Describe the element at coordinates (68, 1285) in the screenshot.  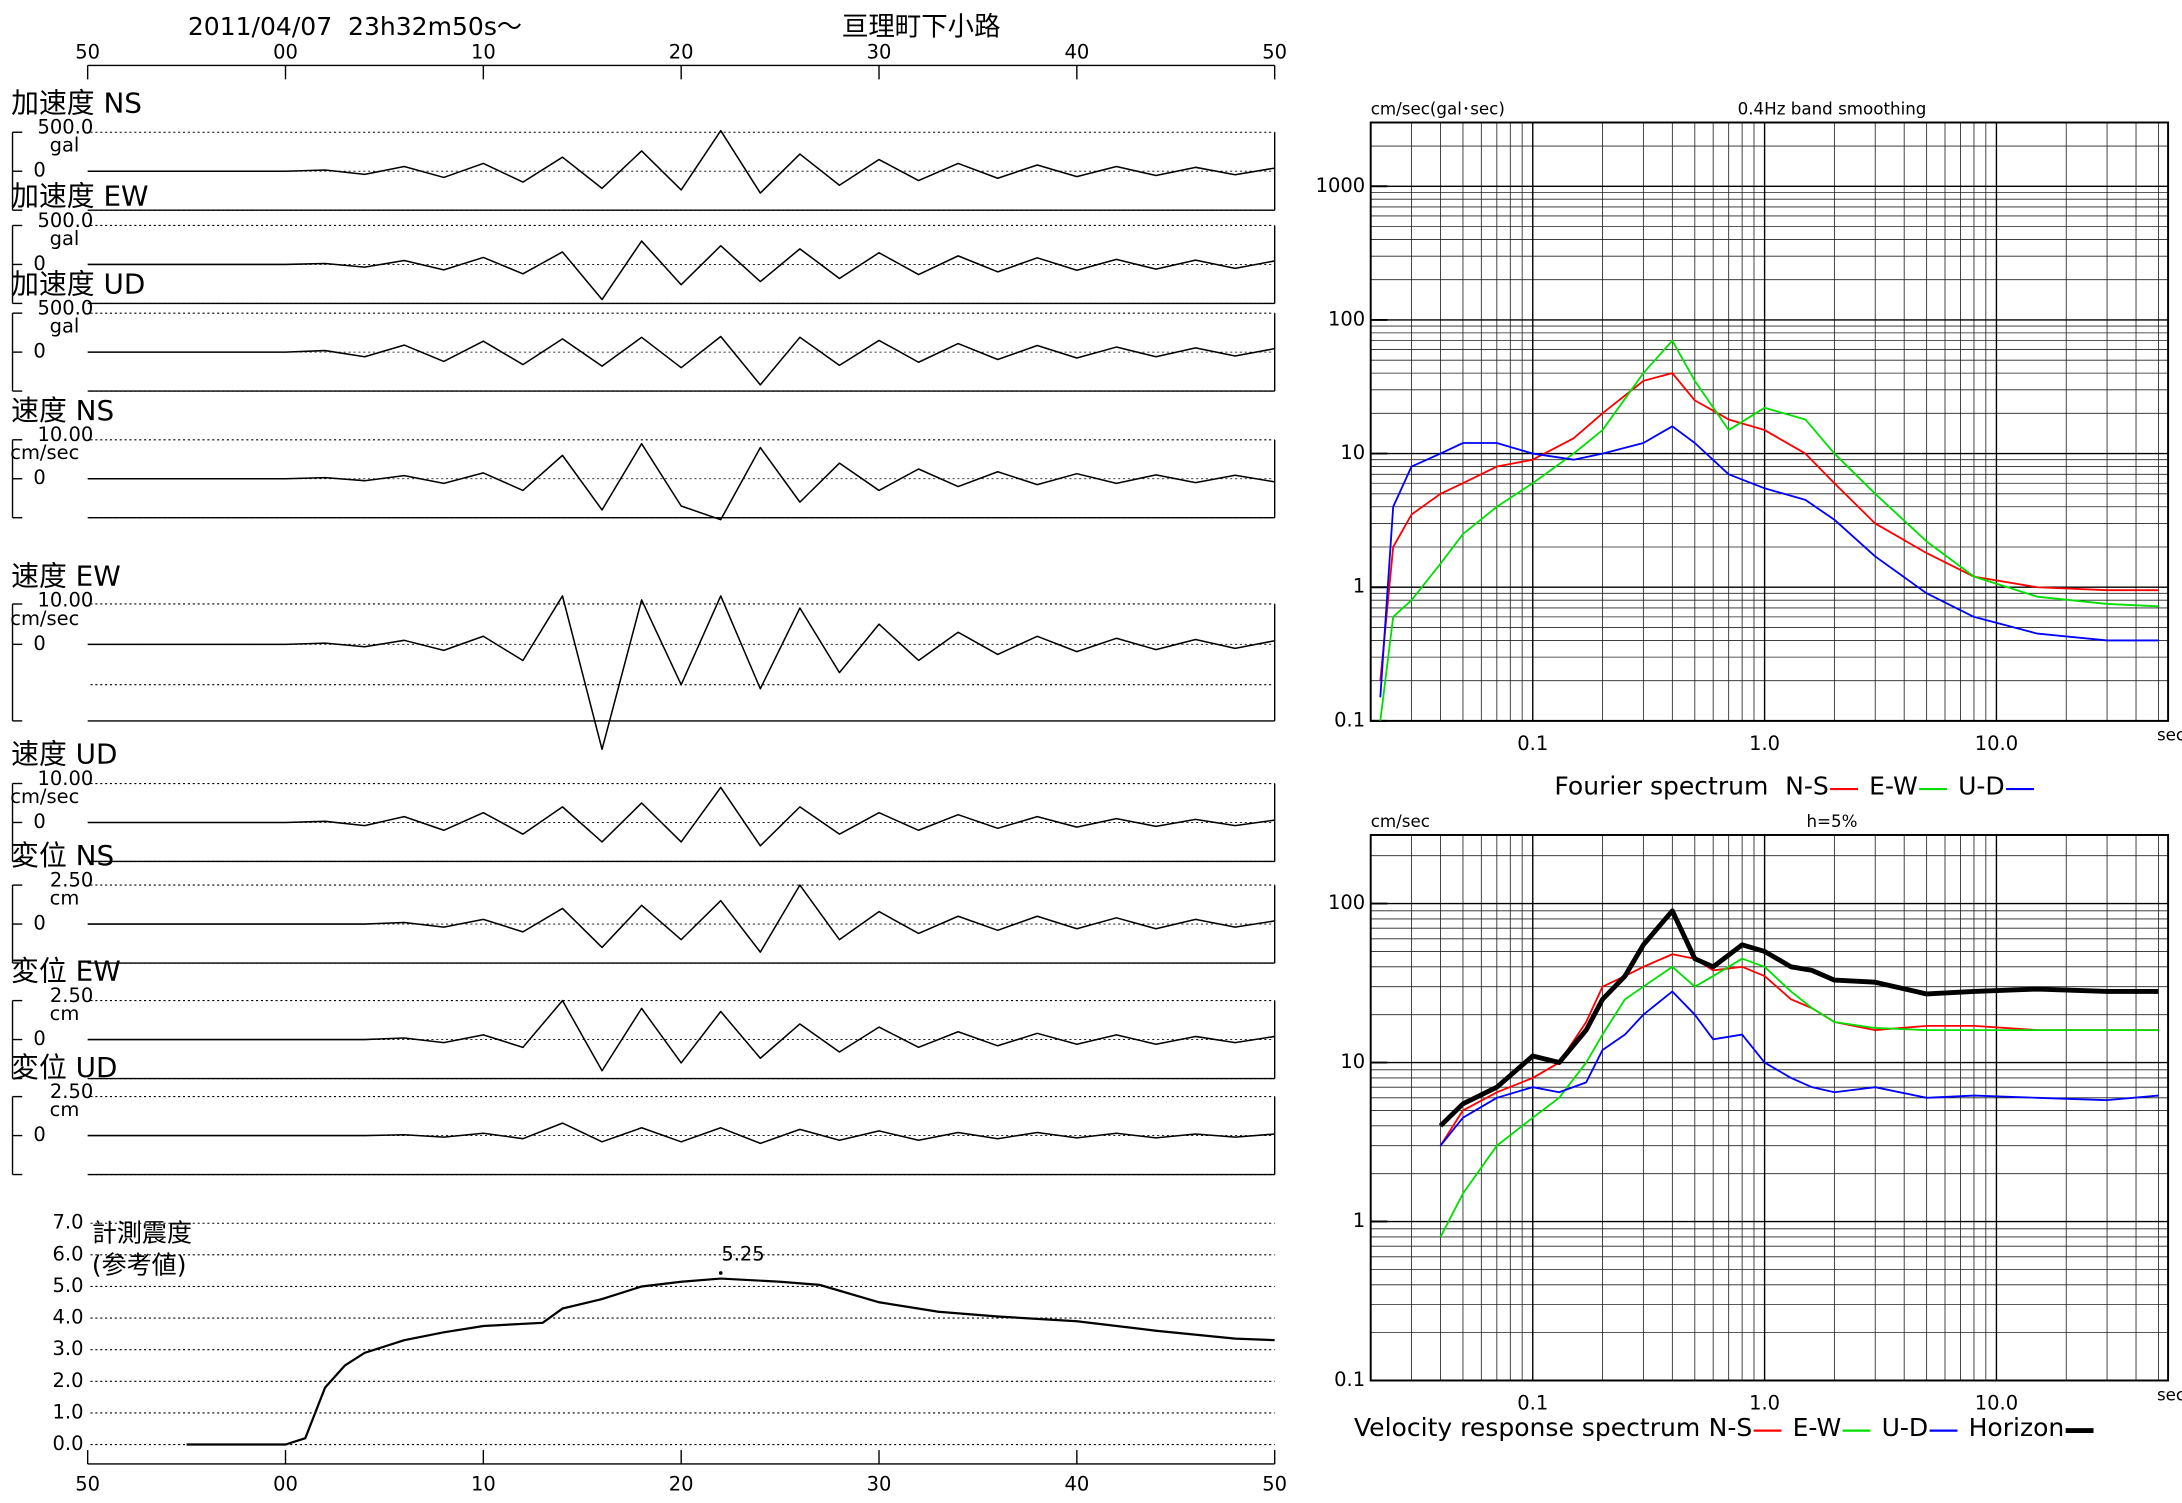
I see `y-tick-label: 5.0` at that location.